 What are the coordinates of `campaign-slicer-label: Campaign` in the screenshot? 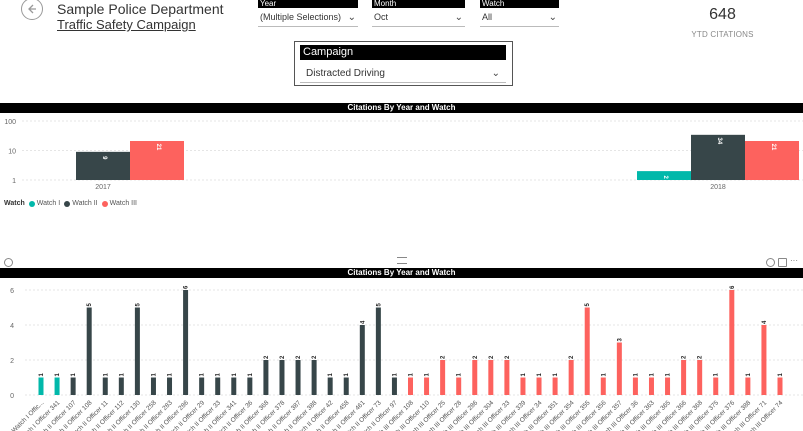 It's located at (403, 52).